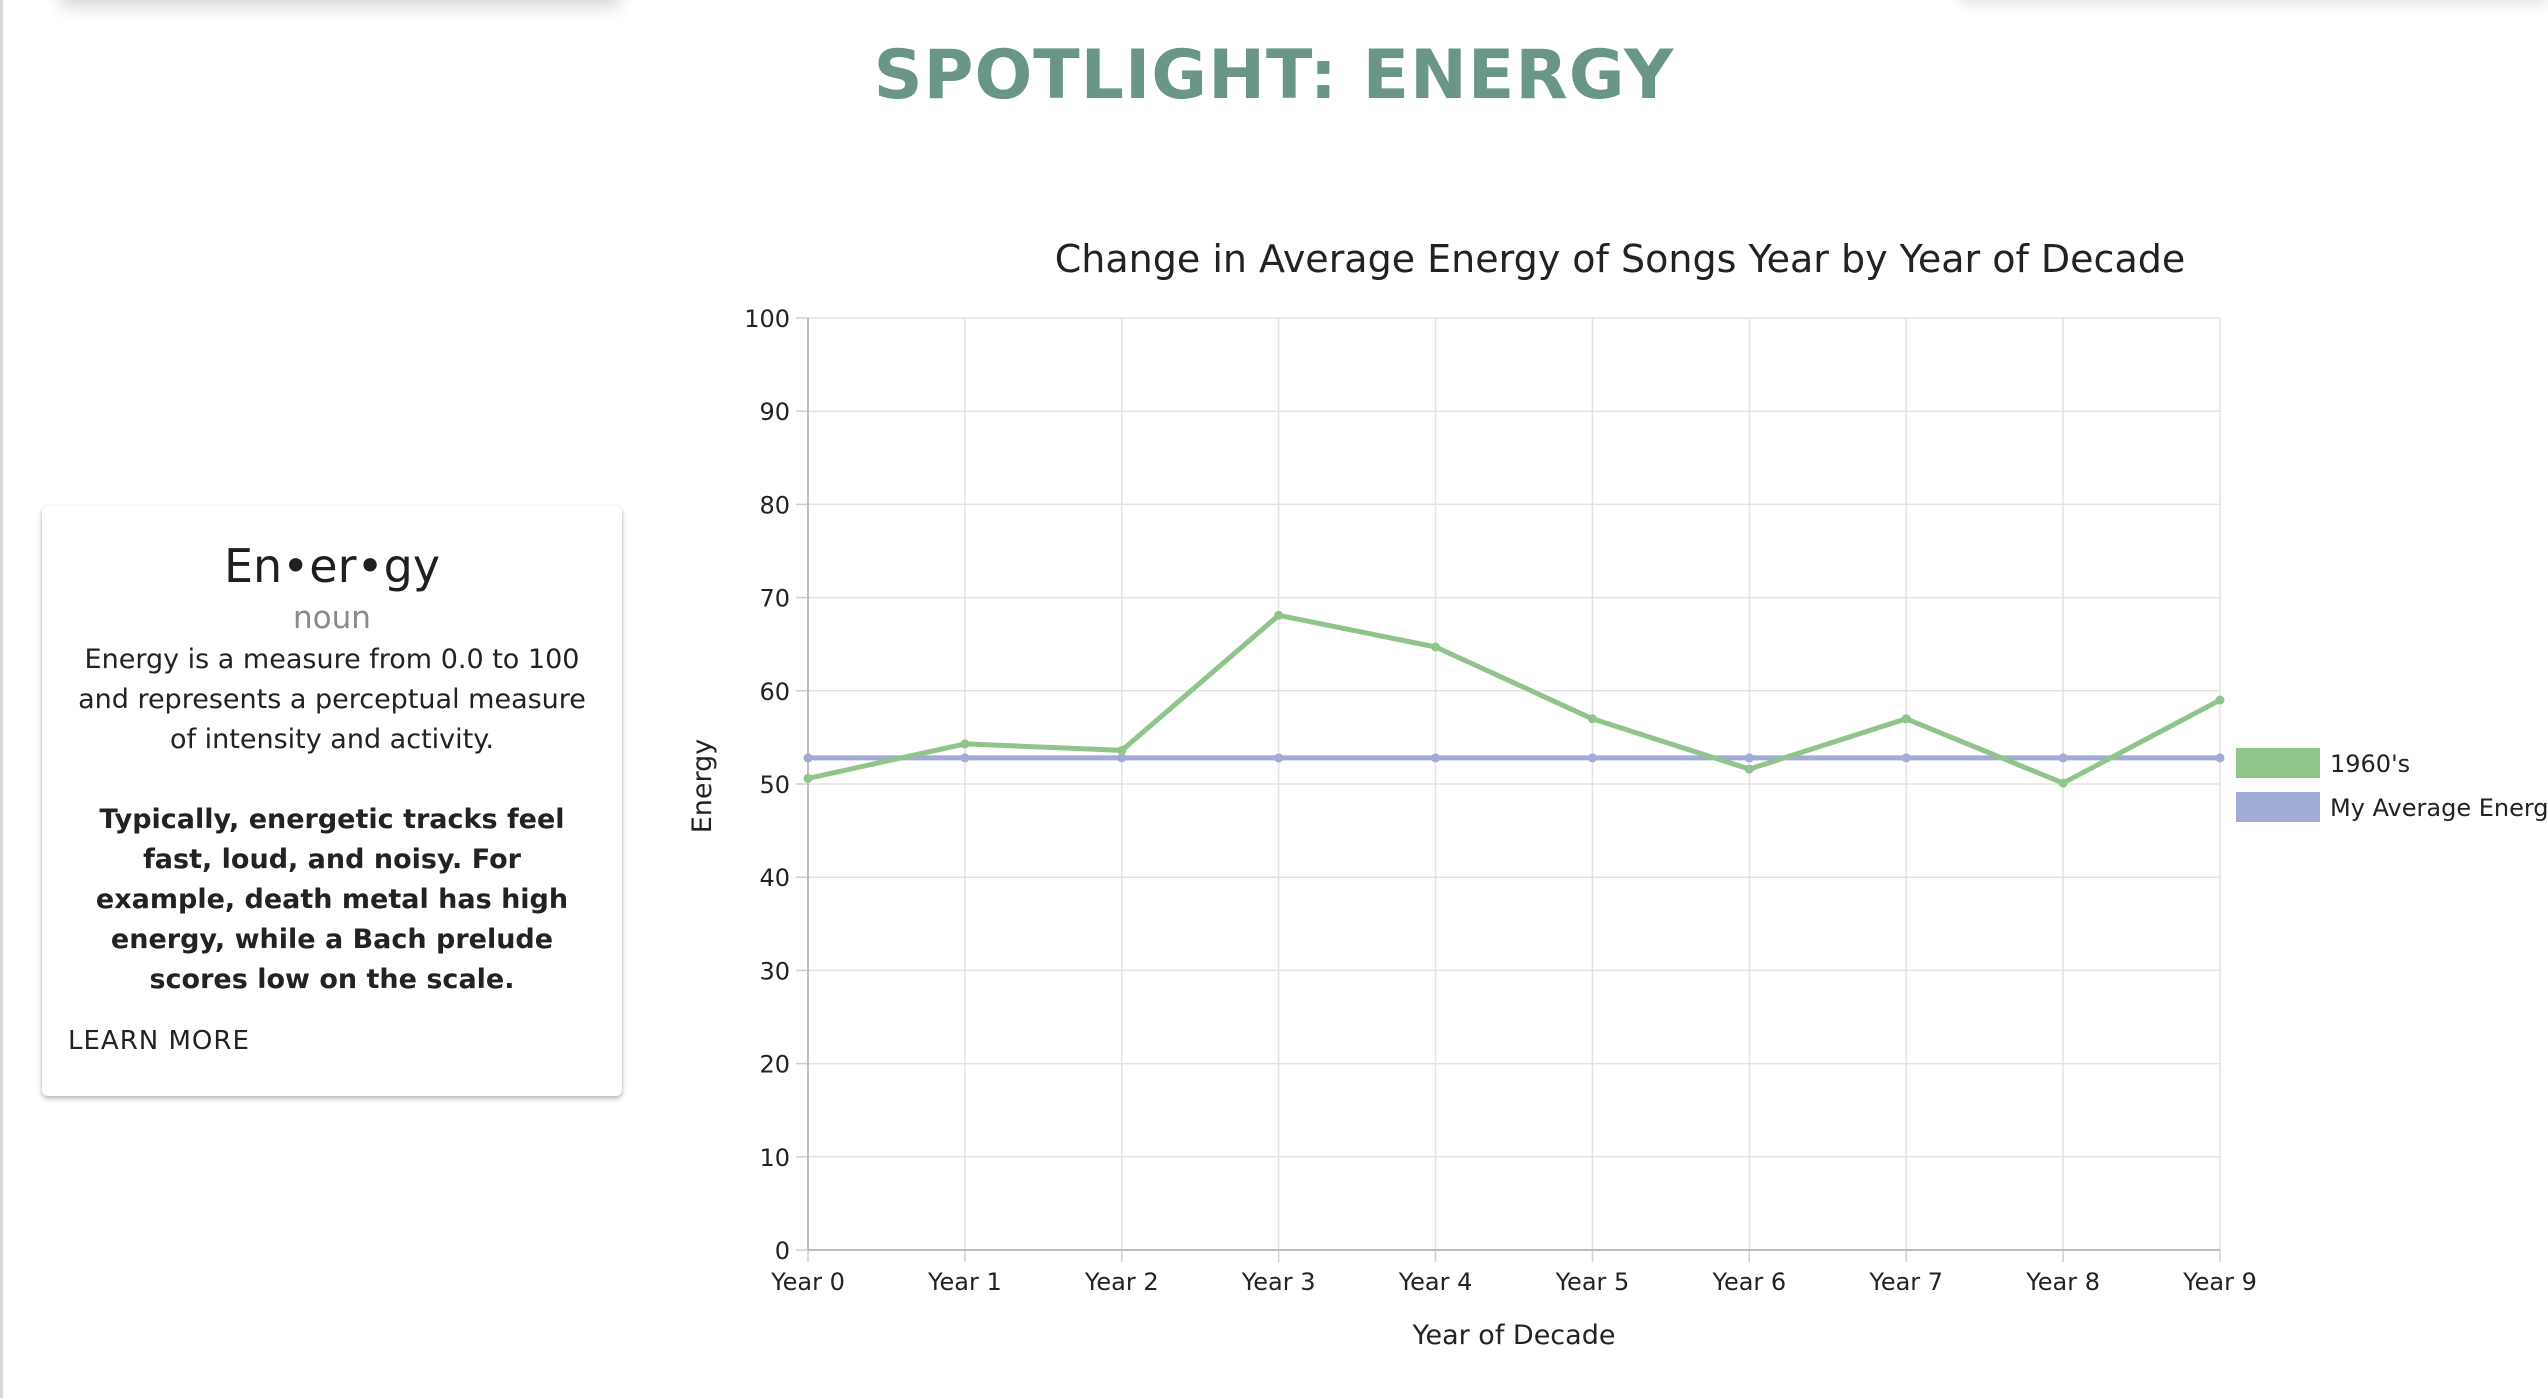 The width and height of the screenshot is (2548, 1398). Describe the element at coordinates (1435, 1282) in the screenshot. I see `x-tick-label: Year 4` at that location.